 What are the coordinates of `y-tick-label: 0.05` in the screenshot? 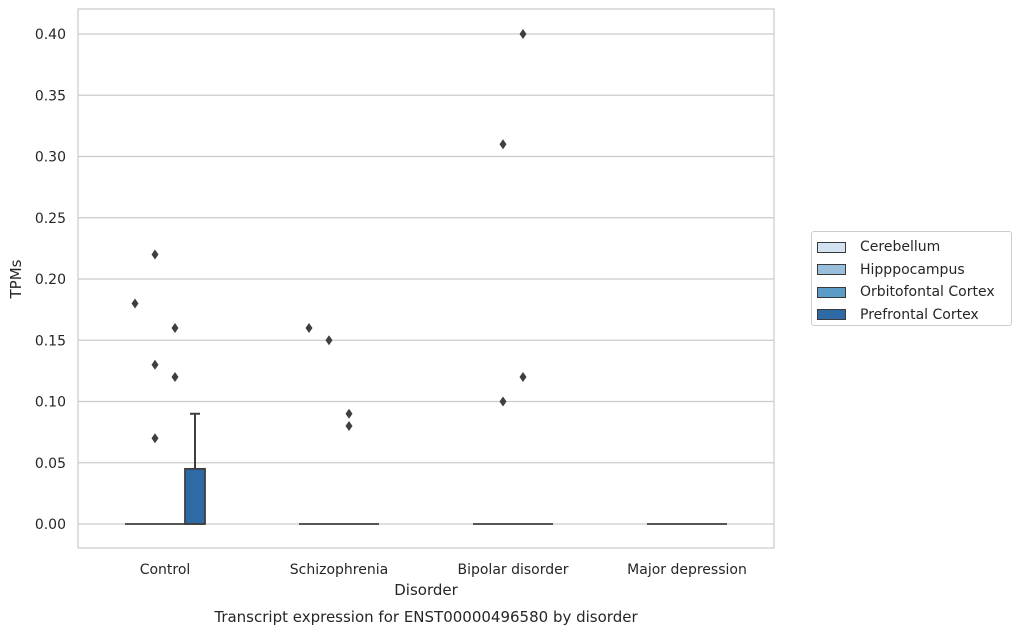 It's located at (50, 464).